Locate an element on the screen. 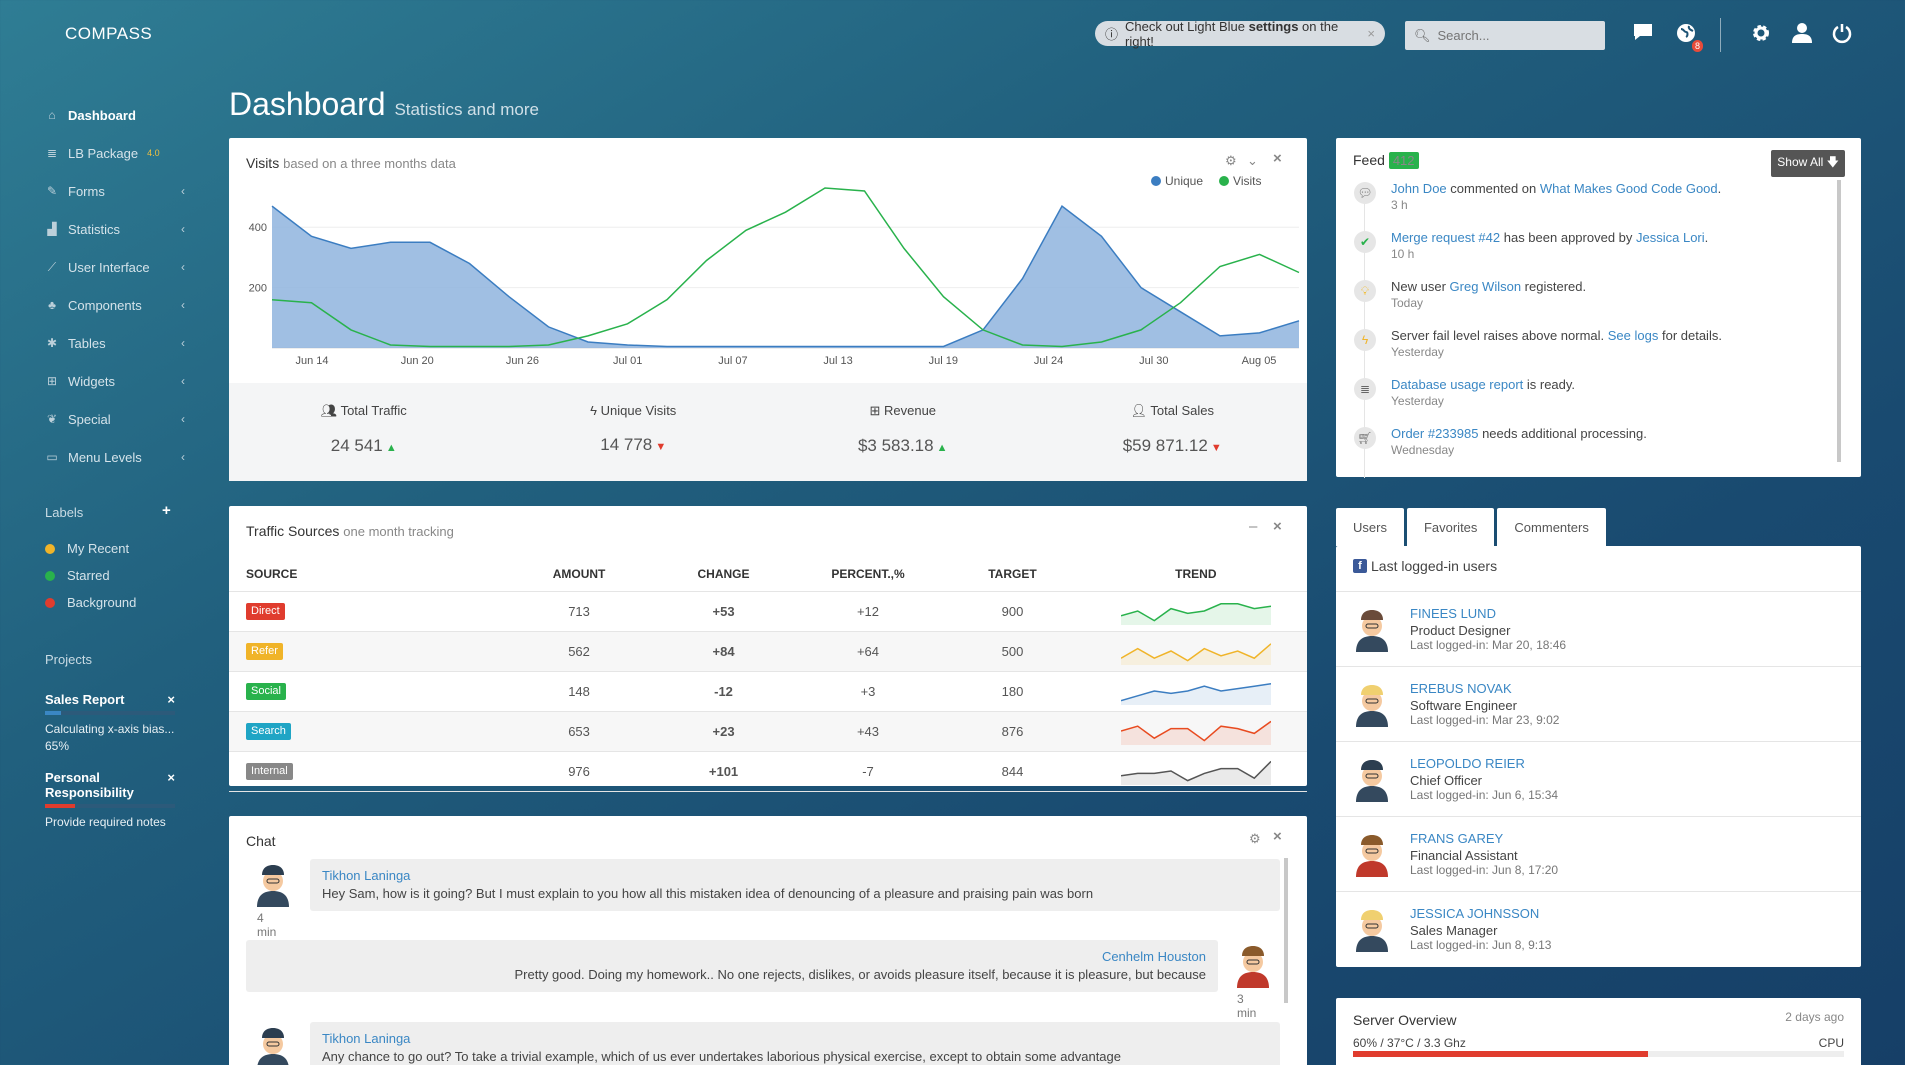 Image resolution: width=1905 pixels, height=1065 pixels. user-name: Finees Lund is located at coordinates (1453, 613).